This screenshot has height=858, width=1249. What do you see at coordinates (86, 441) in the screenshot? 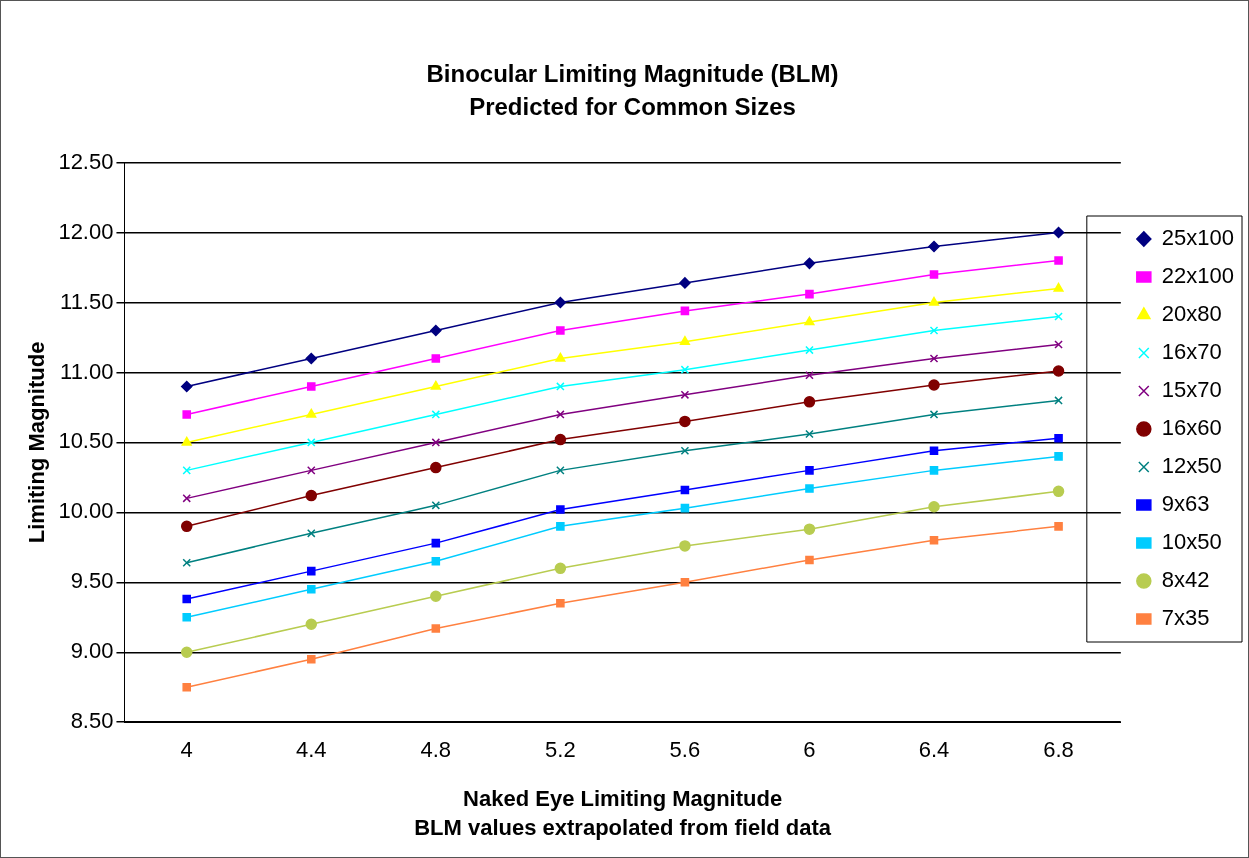
I see `y-tick-label: 10.50` at bounding box center [86, 441].